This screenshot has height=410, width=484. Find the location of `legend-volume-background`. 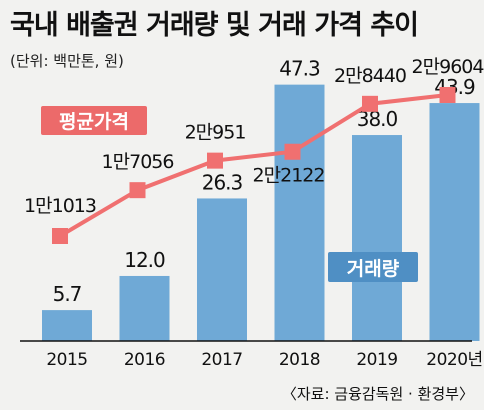

legend-volume-background is located at coordinates (373, 267).